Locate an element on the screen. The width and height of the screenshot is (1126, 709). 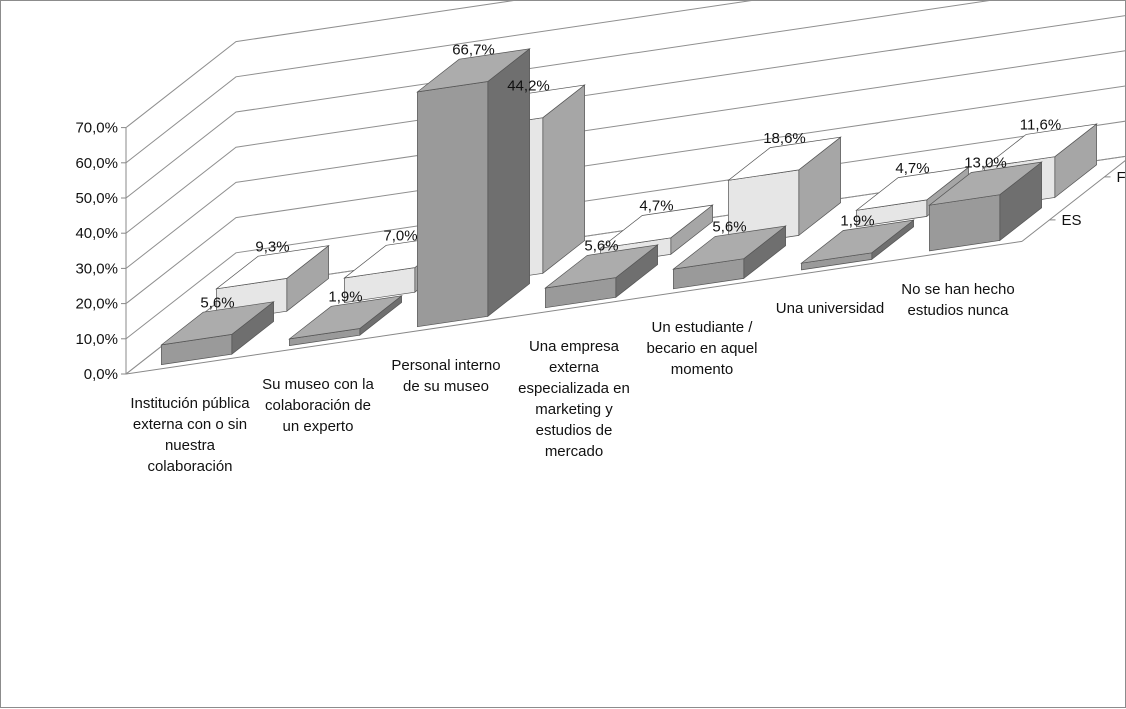
data-label-es: 66,7% is located at coordinates (473, 49).